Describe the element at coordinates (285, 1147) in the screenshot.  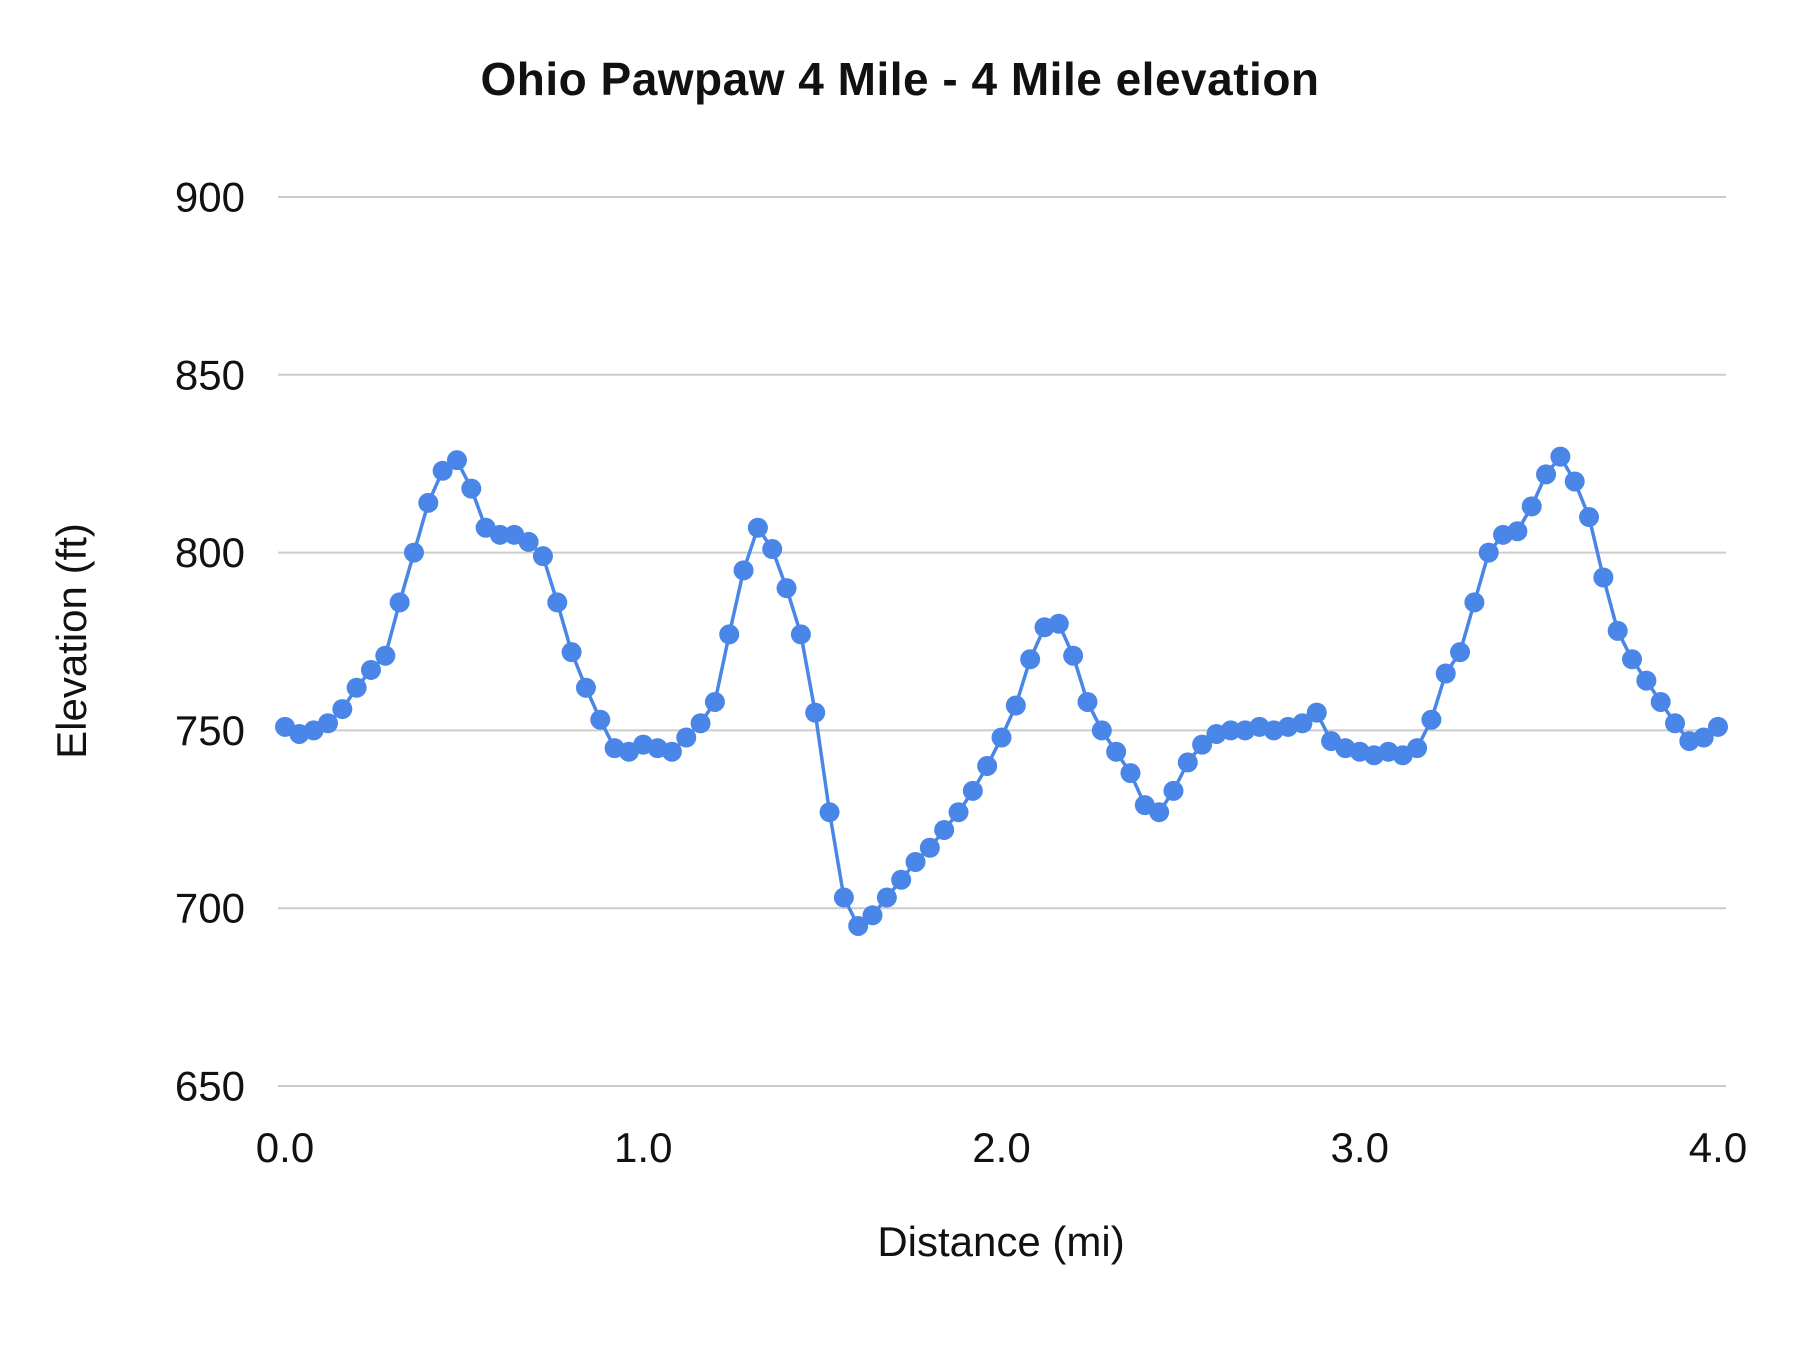
I see `x-tick-label: 0.0` at that location.